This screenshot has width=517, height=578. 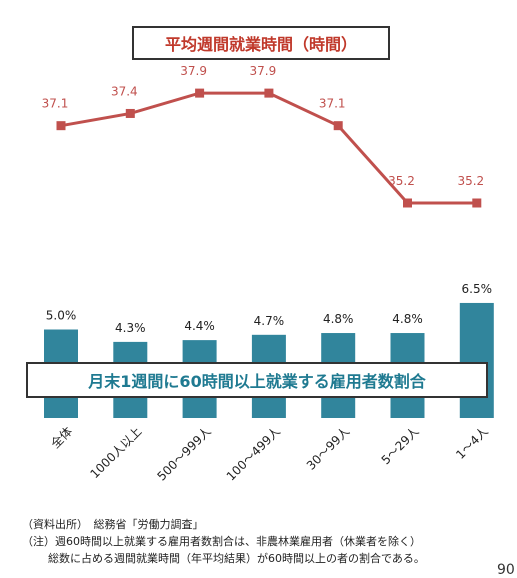 I want to click on category-label-0: 全体, so click(x=62, y=438).